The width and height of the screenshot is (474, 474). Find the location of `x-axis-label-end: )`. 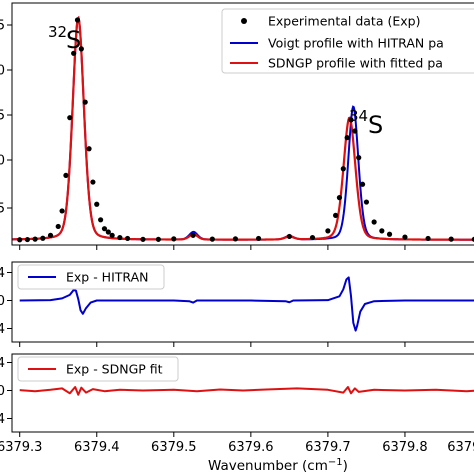

x-axis-label-end: ) is located at coordinates (345, 466).